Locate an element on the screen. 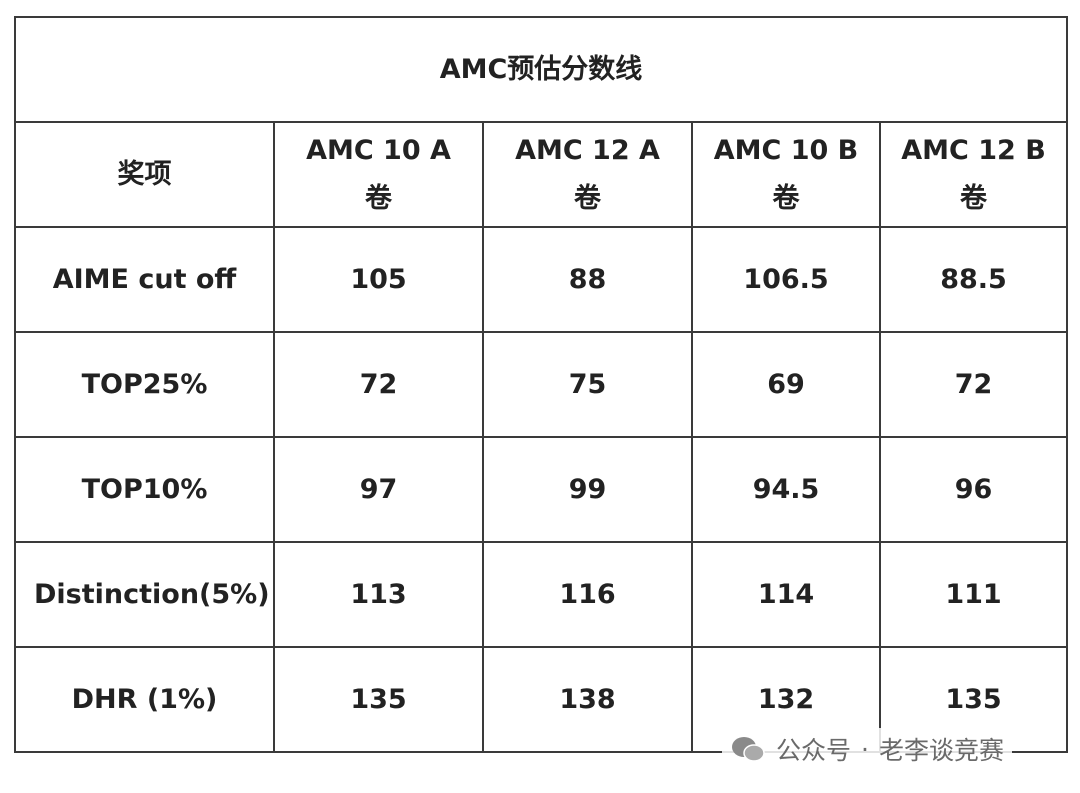  header-cell: AMC 10 A卷 is located at coordinates (378, 174).